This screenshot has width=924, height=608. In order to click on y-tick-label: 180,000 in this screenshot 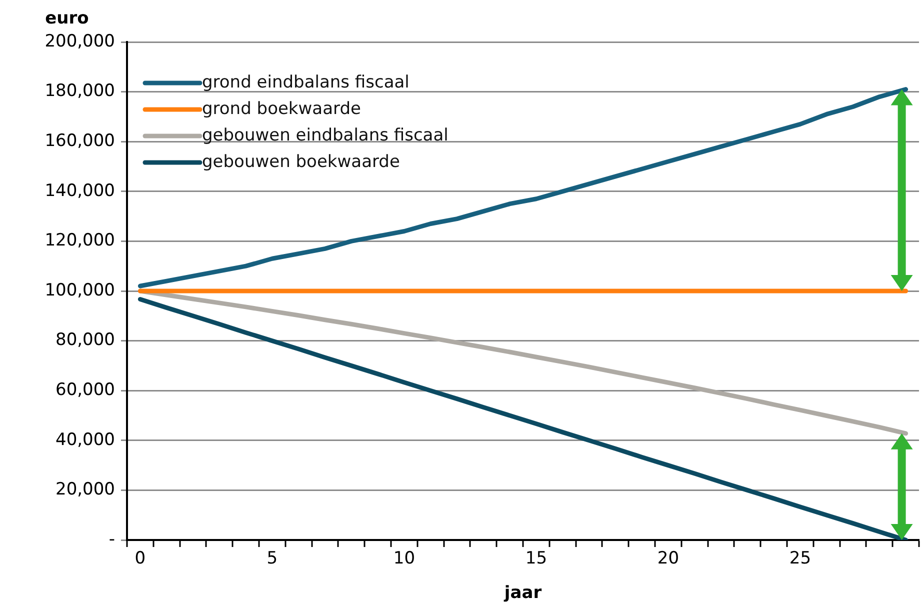, I will do `click(79, 91)`.